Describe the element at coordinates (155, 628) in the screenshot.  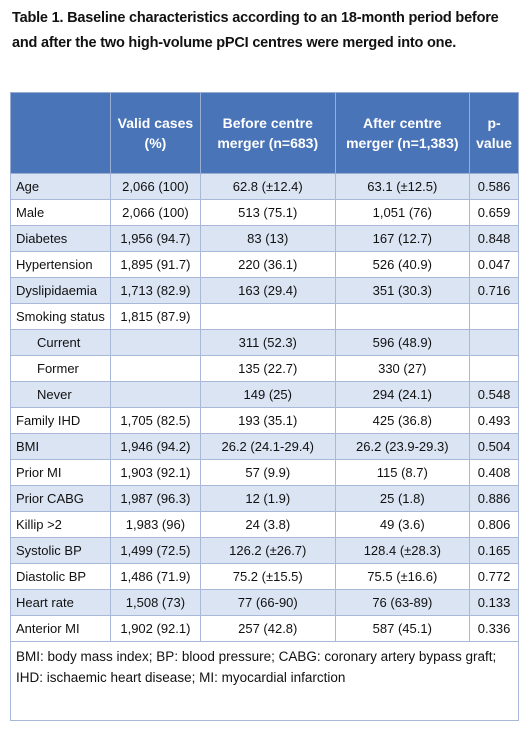
I see `table-cell: 1,902 (92.1)` at that location.